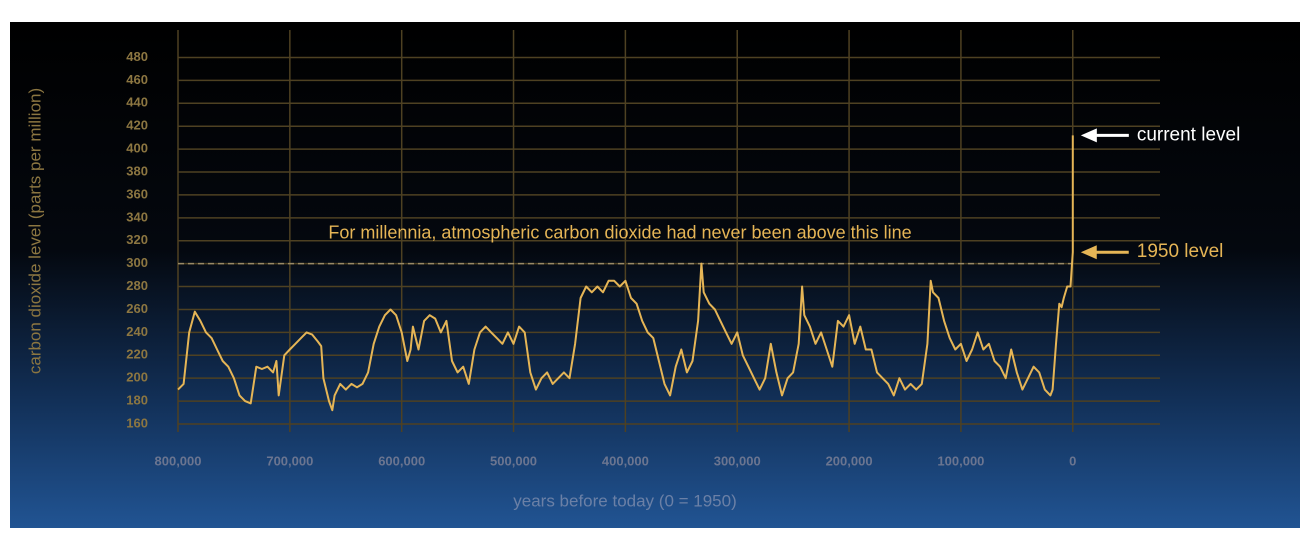 The width and height of the screenshot is (1310, 550). I want to click on y-tick-label: 340, so click(137, 216).